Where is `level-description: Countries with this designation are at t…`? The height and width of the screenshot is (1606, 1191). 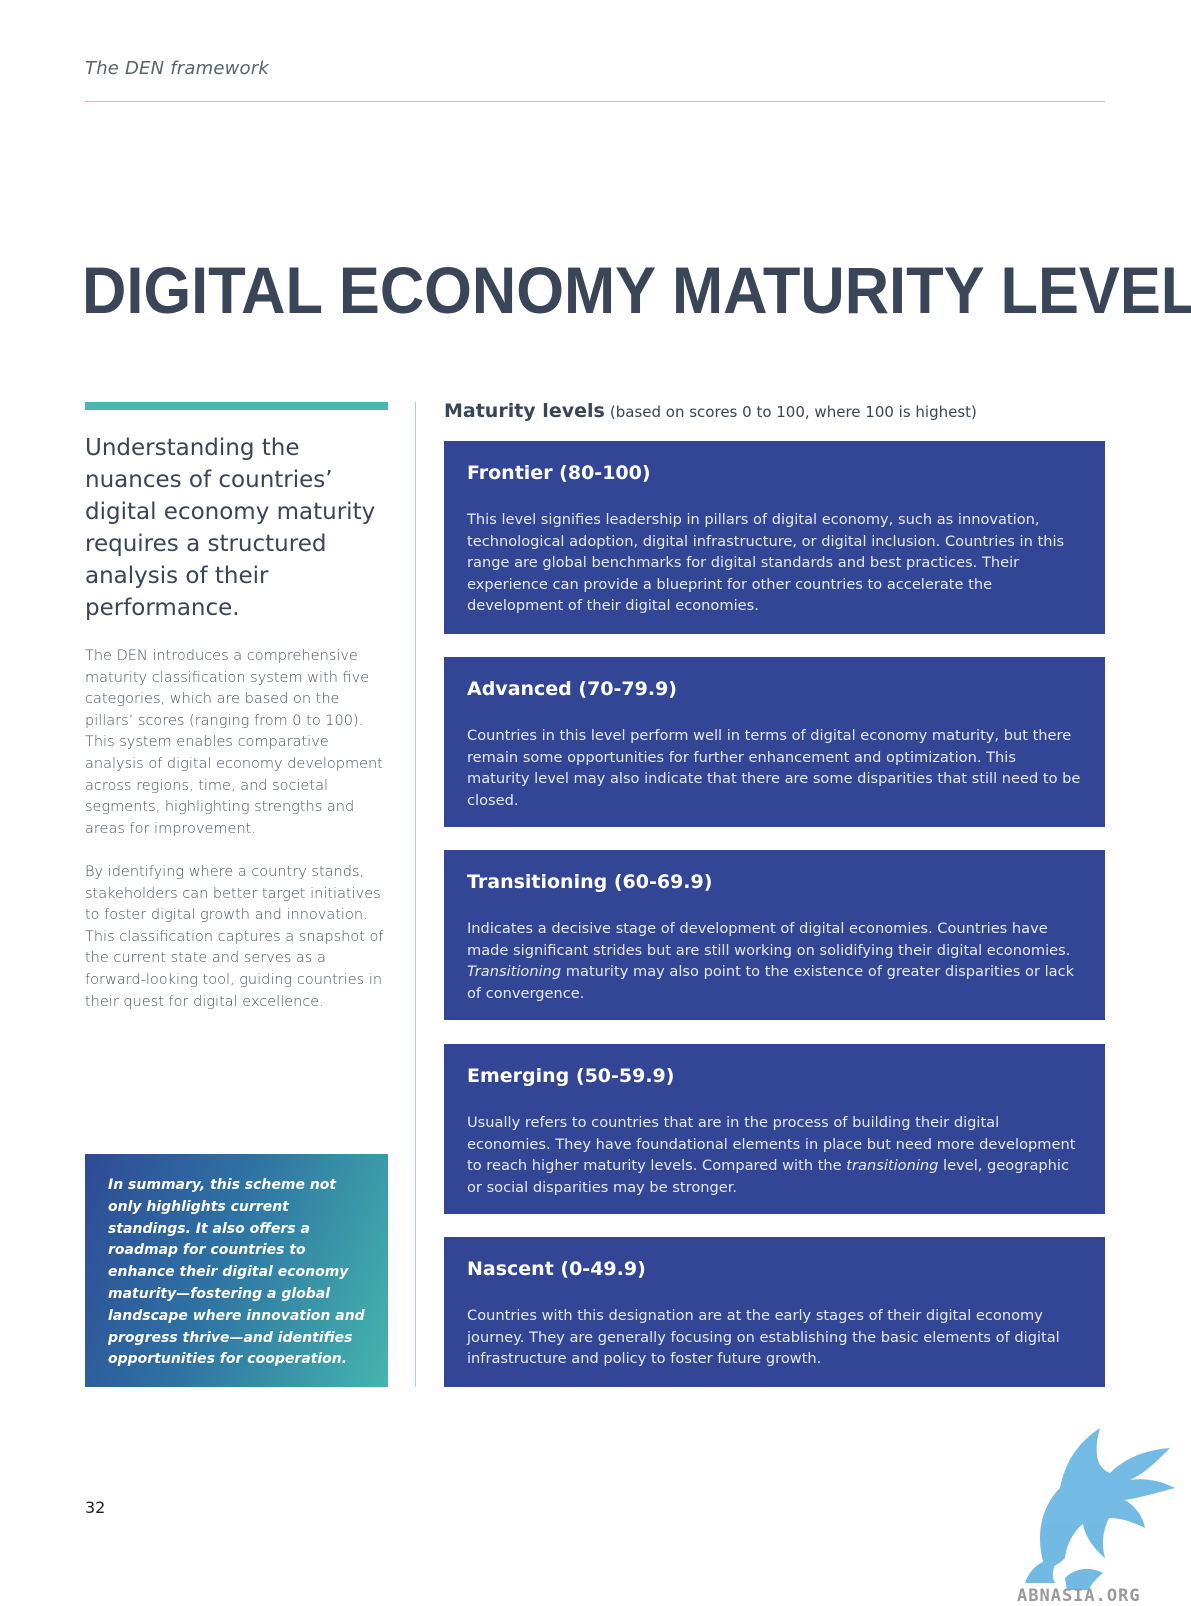 level-description: Countries with this designation are at t… is located at coordinates (763, 1337).